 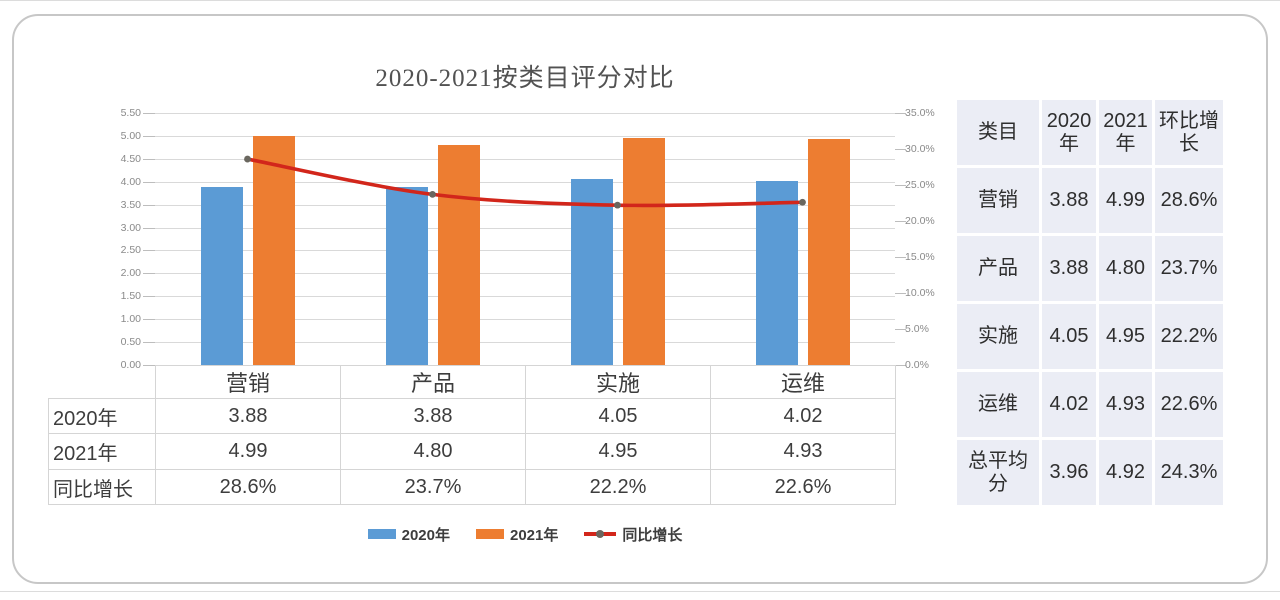 What do you see at coordinates (433, 487) in the screenshot?
I see `table-cell: 23.7%` at bounding box center [433, 487].